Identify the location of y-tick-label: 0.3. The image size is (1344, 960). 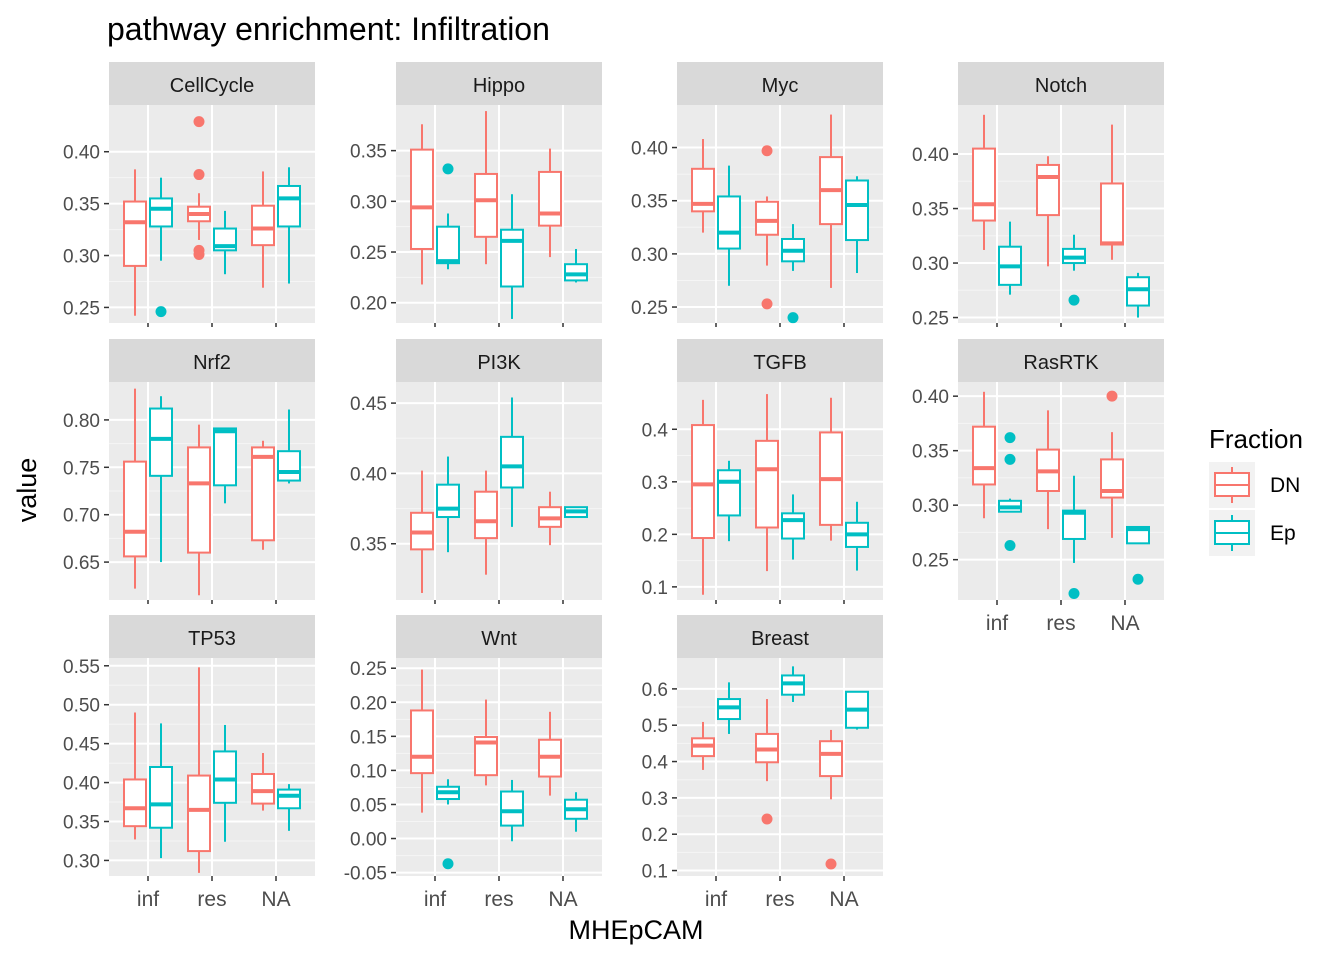
(655, 799).